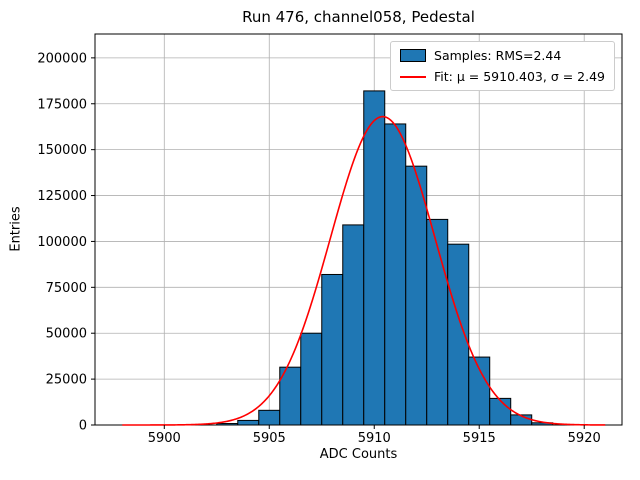 The height and width of the screenshot is (480, 640). What do you see at coordinates (62, 150) in the screenshot?
I see `y-tick-label: 150000` at bounding box center [62, 150].